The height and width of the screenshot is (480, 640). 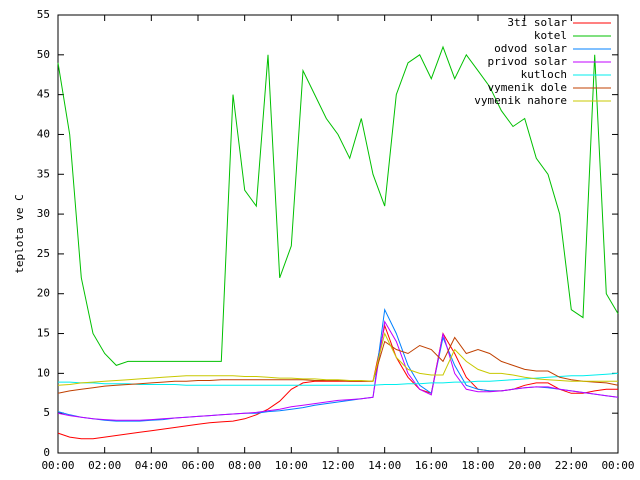 What do you see at coordinates (197, 465) in the screenshot?
I see `x-tick-label: 06:00` at bounding box center [197, 465].